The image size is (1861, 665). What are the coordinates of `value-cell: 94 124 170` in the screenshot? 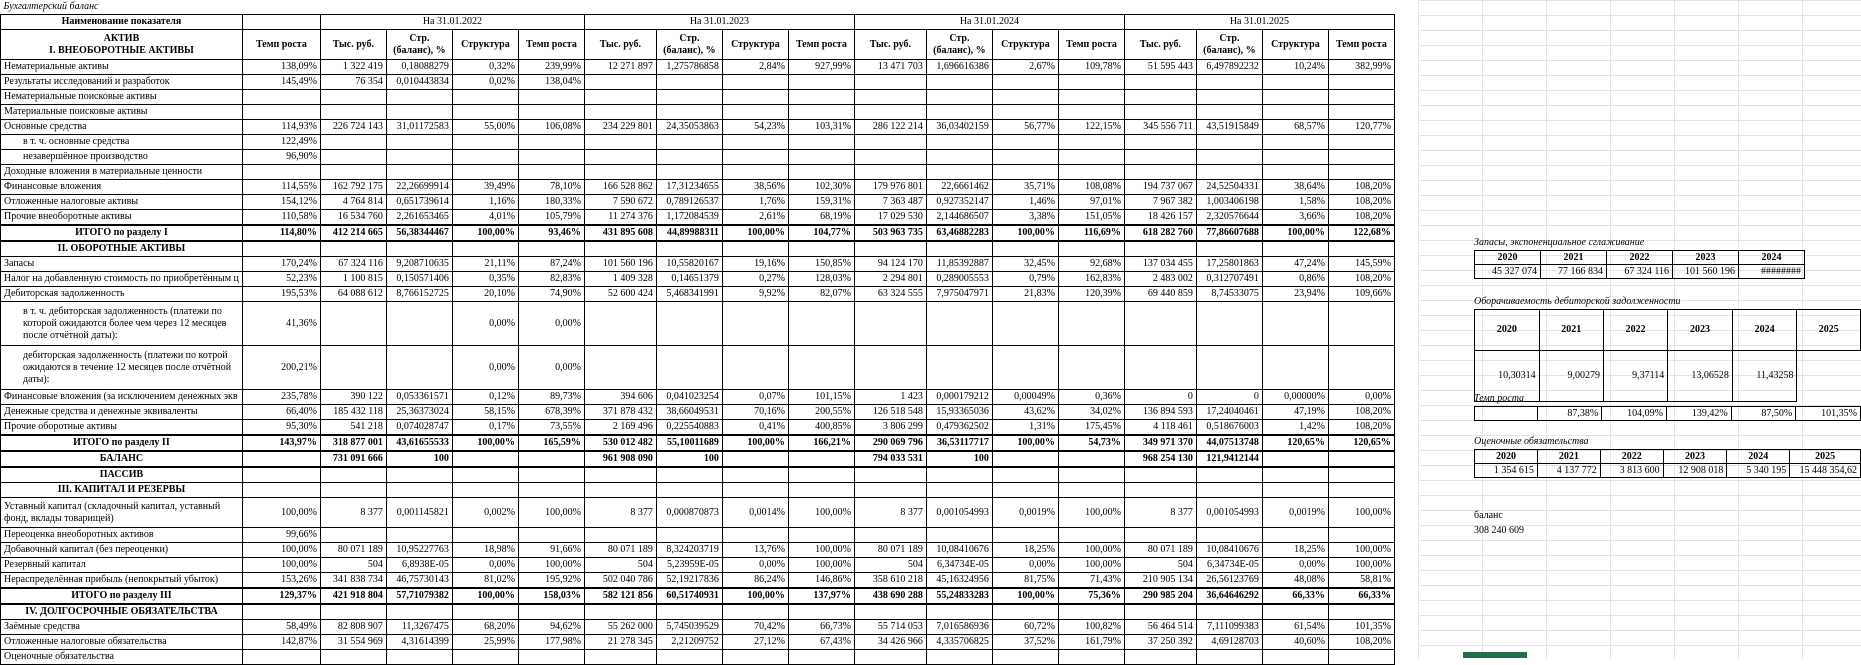 It's located at (890, 264).